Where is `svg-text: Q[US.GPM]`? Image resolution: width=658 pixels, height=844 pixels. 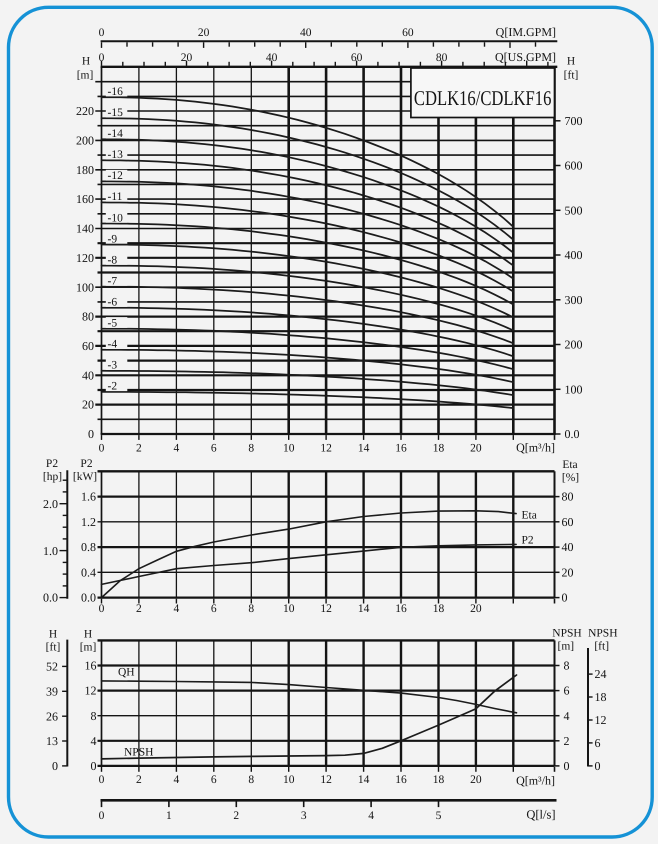
svg-text: Q[US.GPM] is located at coordinates (525, 57).